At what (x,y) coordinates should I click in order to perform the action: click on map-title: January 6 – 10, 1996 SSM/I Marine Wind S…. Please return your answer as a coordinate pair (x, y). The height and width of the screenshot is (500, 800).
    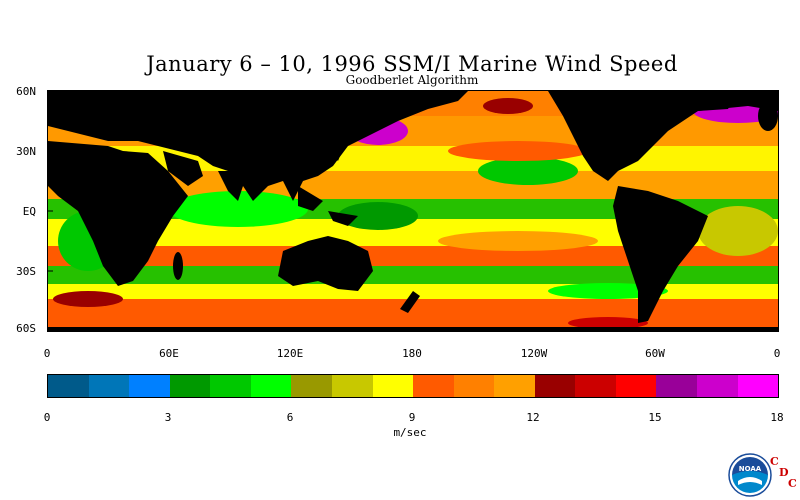
    Looking at the image, I should click on (412, 64).